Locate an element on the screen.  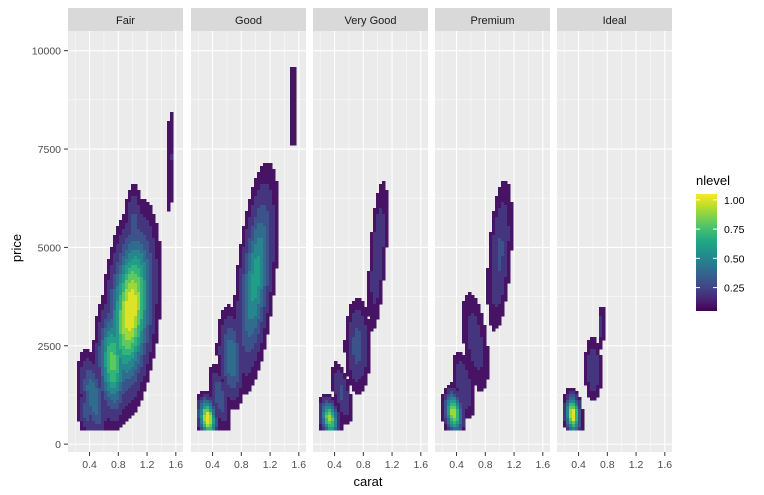
legend-tick-label: 0.50 is located at coordinates (734, 259).